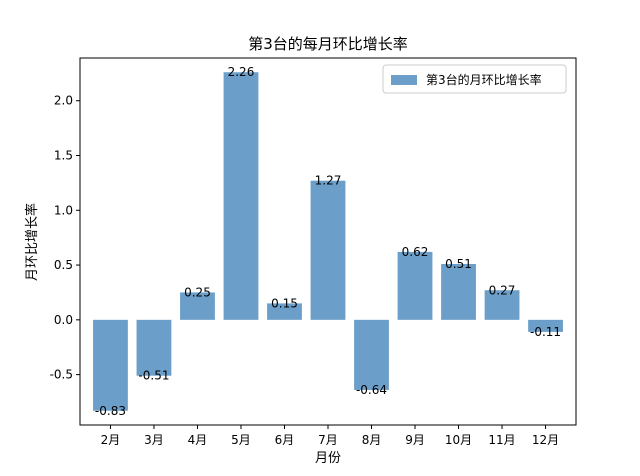 This screenshot has width=640, height=476. I want to click on data-label: 0.51, so click(458, 264).